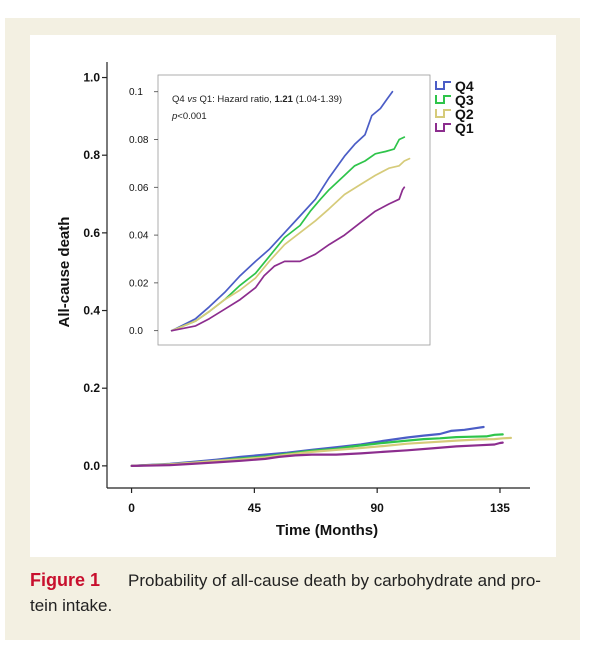  Describe the element at coordinates (139, 188) in the screenshot. I see `inset-y-tick-label: 0.06` at that location.